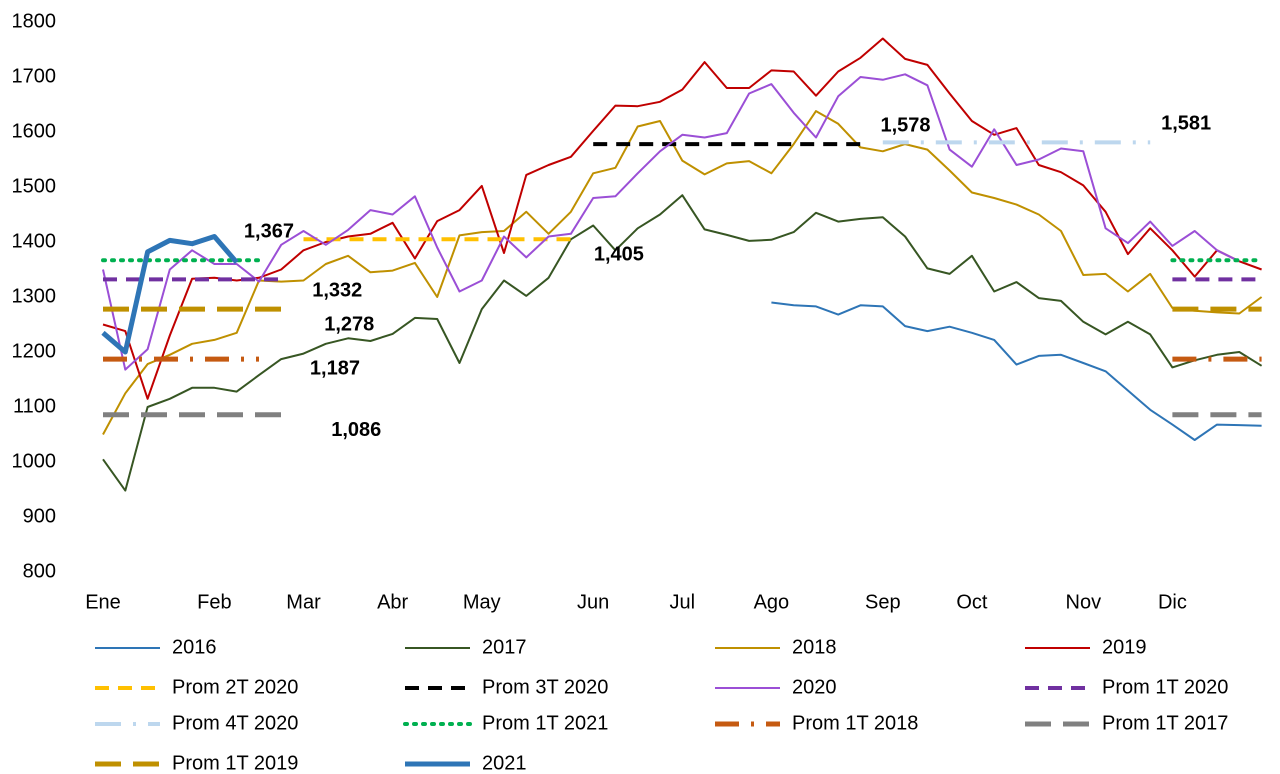  I want to click on x-tick-label: Feb, so click(214, 602).